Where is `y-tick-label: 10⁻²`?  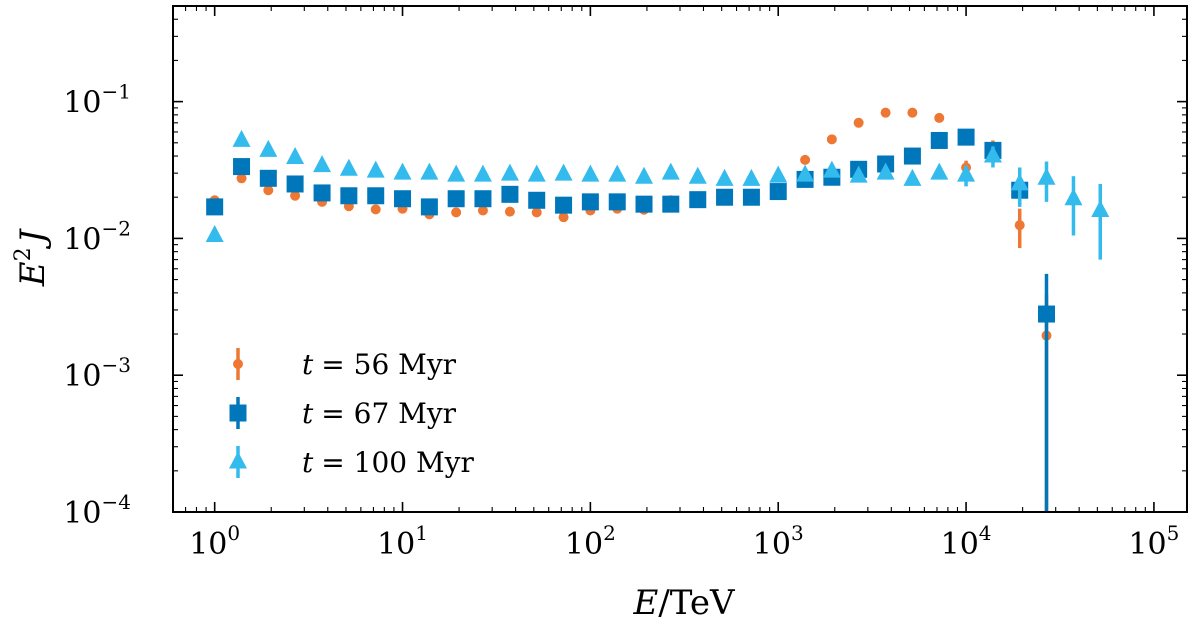 y-tick-label: 10⁻² is located at coordinates (97, 236).